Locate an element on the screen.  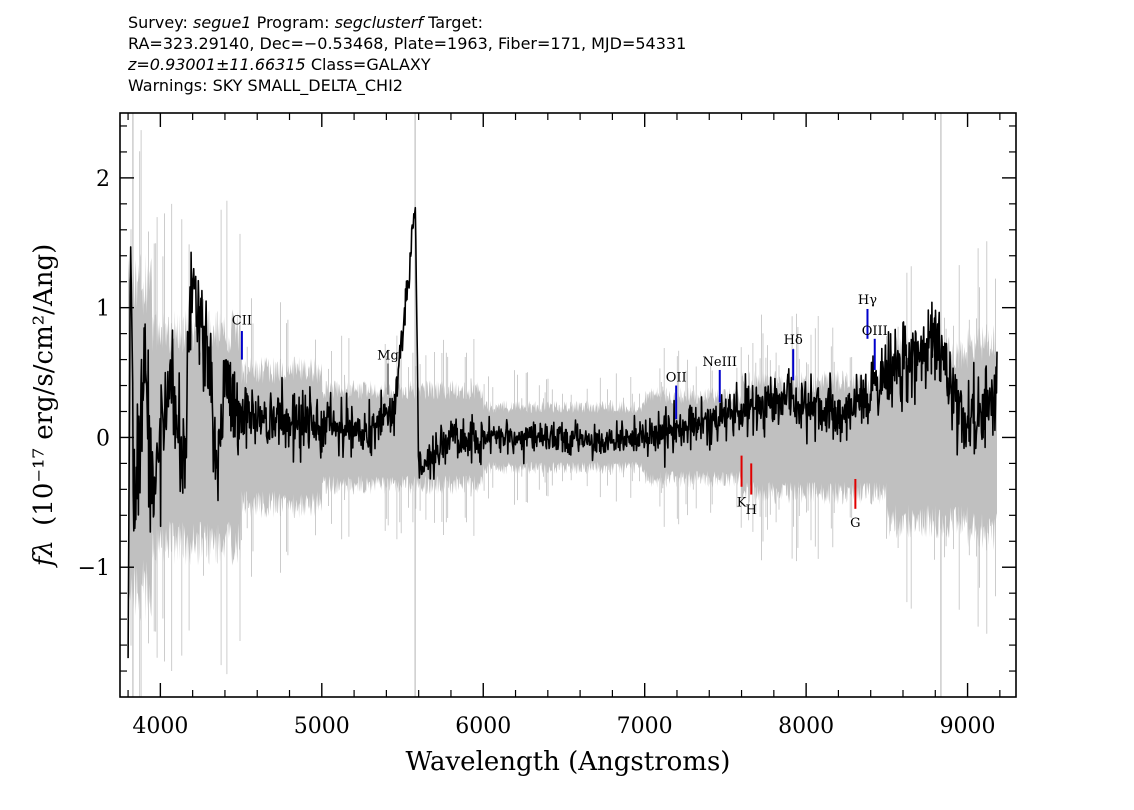
header-line-redshift: z=0.93001±11.66315 Class=GALAXY is located at coordinates (407, 64).